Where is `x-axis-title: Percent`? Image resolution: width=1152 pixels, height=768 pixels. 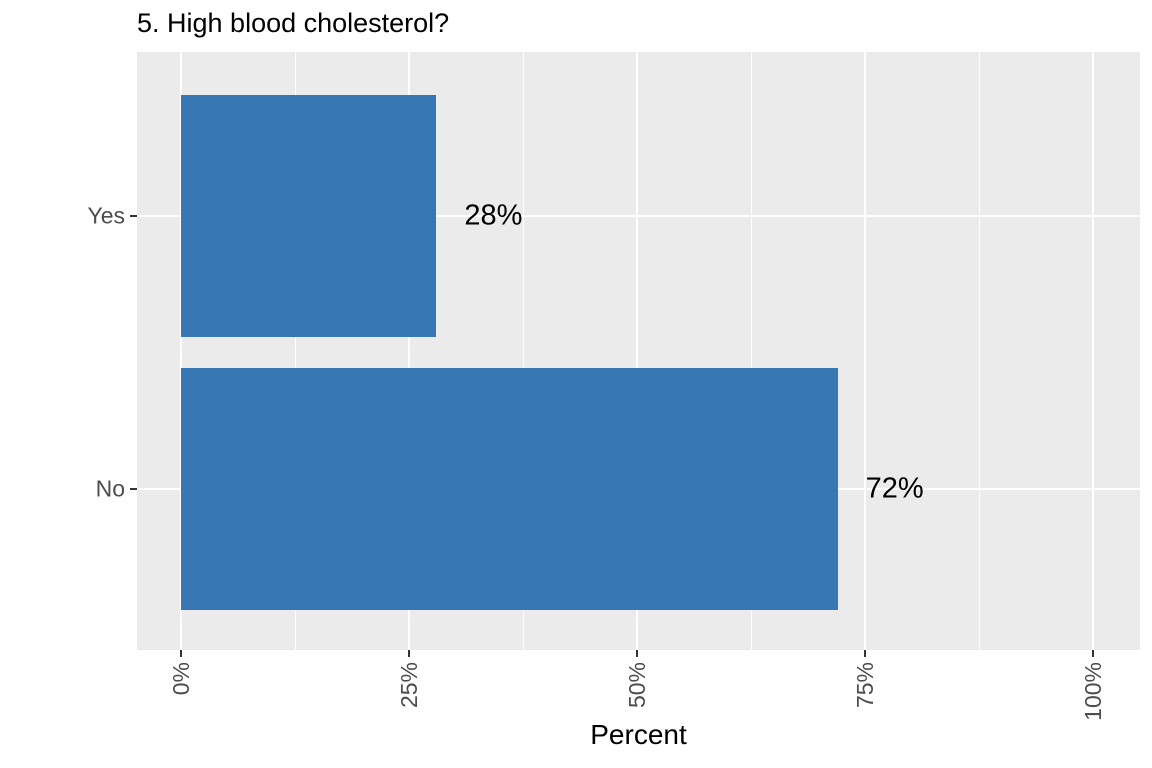 x-axis-title: Percent is located at coordinates (638, 734).